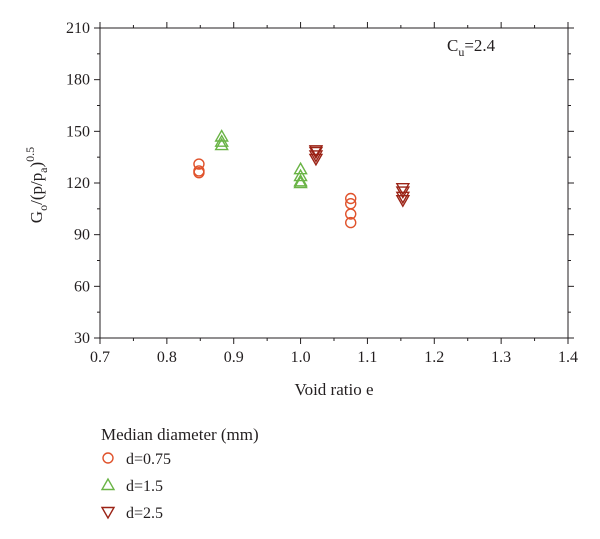 Image resolution: width=600 pixels, height=539 pixels. I want to click on y-axis-title-base: G, so click(36, 217).